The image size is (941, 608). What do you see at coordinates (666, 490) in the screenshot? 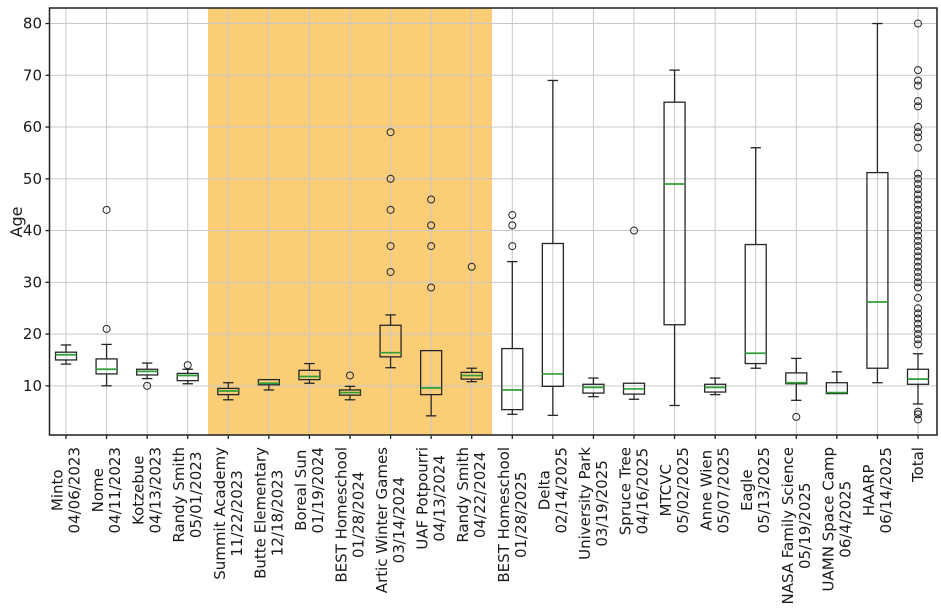
I see `x-tick-label: MTCVC` at bounding box center [666, 490].